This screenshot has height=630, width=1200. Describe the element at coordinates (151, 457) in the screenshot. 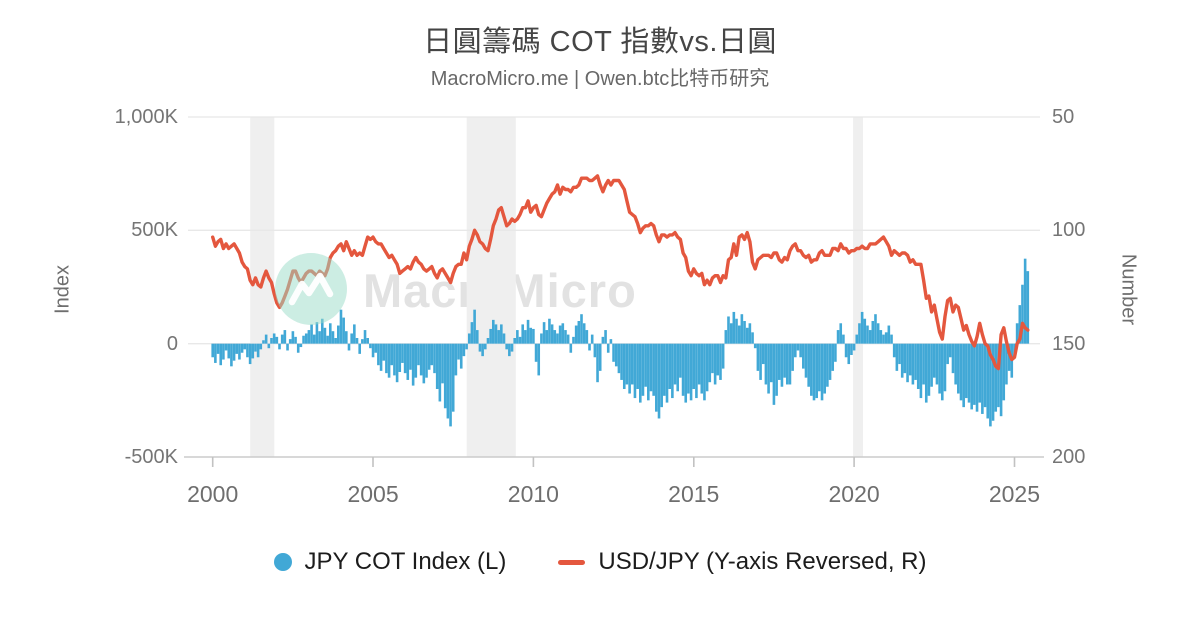

I see `left-axis-tick-label: -500K` at that location.